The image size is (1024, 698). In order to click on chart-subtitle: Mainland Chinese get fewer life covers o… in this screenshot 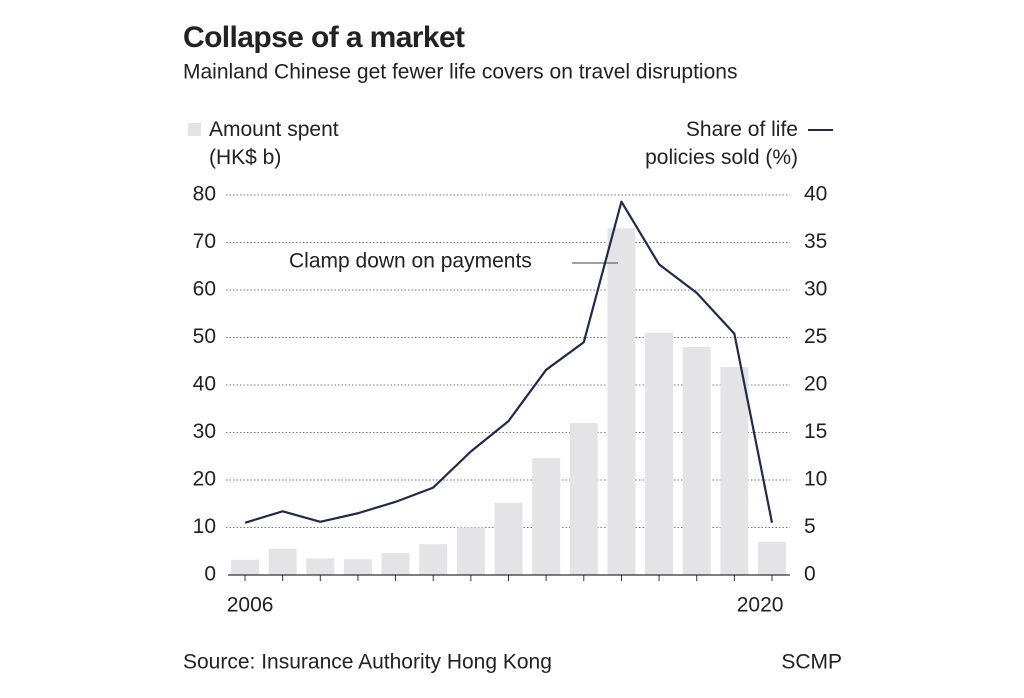, I will do `click(460, 72)`.